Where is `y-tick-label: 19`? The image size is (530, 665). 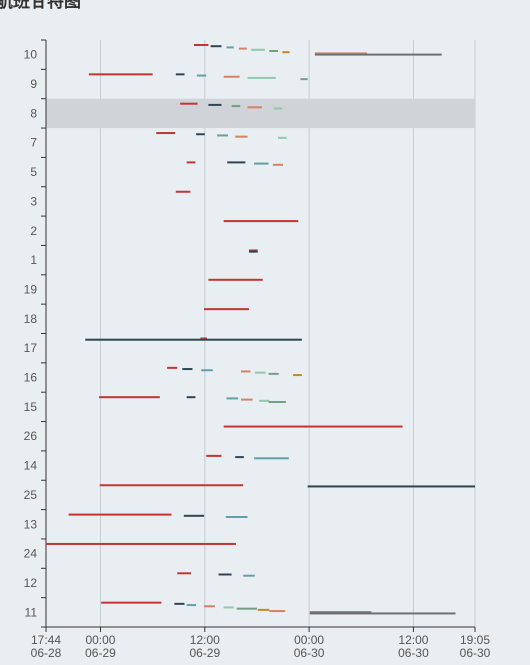
y-tick-label: 19 is located at coordinates (31, 289).